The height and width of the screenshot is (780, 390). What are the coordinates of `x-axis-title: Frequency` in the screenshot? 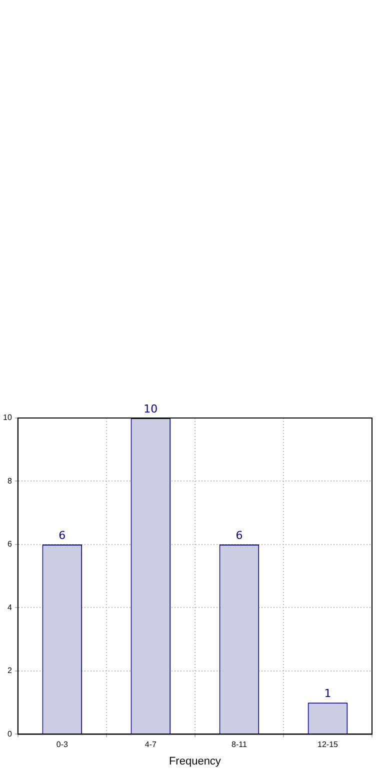 It's located at (195, 761).